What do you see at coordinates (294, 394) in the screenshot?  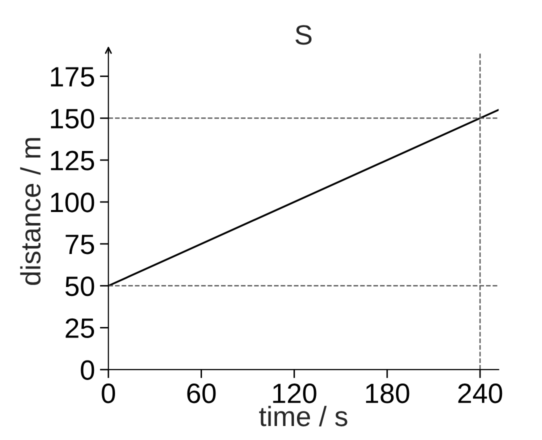 I see `x-tick-label: 120` at bounding box center [294, 394].